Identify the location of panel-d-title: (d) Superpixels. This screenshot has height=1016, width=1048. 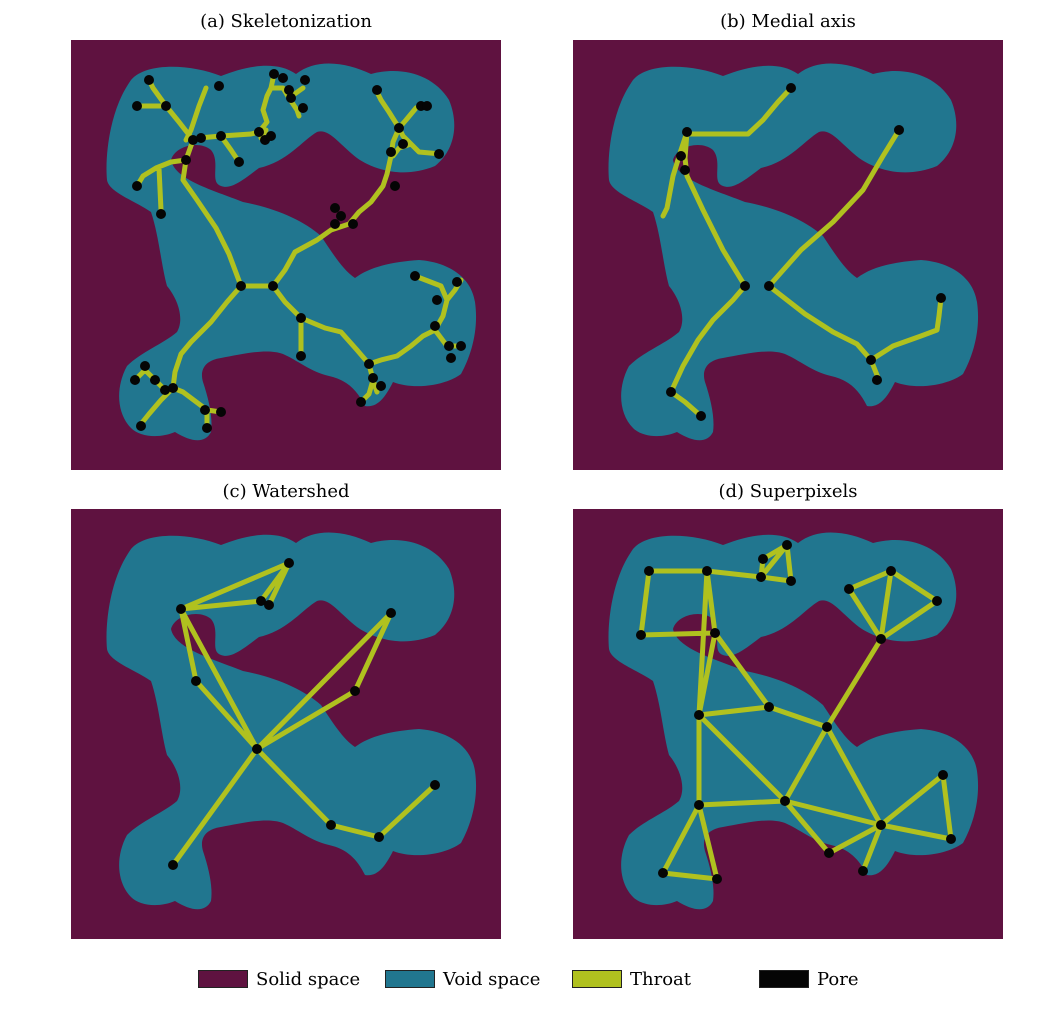
(788, 492).